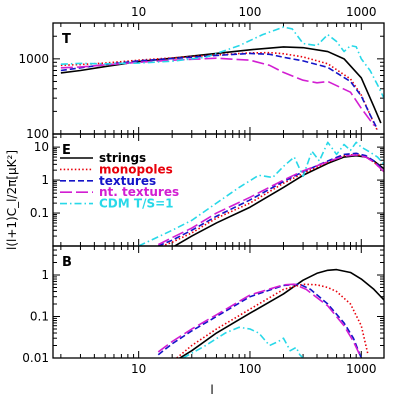 The image size is (402, 402). What do you see at coordinates (35, 358) in the screenshot?
I see `y-tick-label: 0.01` at bounding box center [35, 358].